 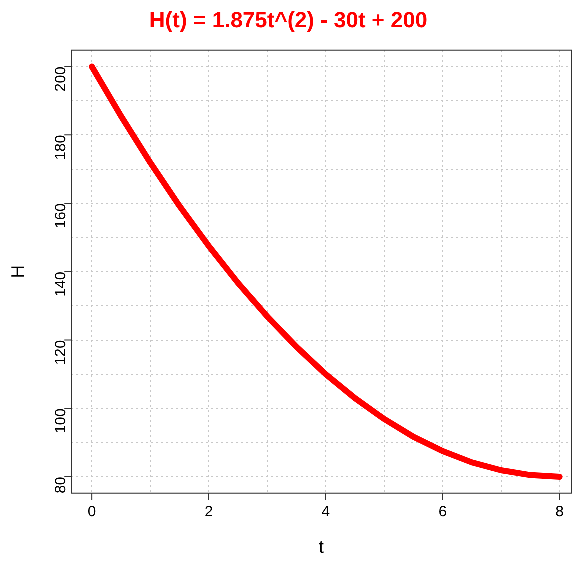 I want to click on x-tick-label: 6, so click(x=443, y=512).